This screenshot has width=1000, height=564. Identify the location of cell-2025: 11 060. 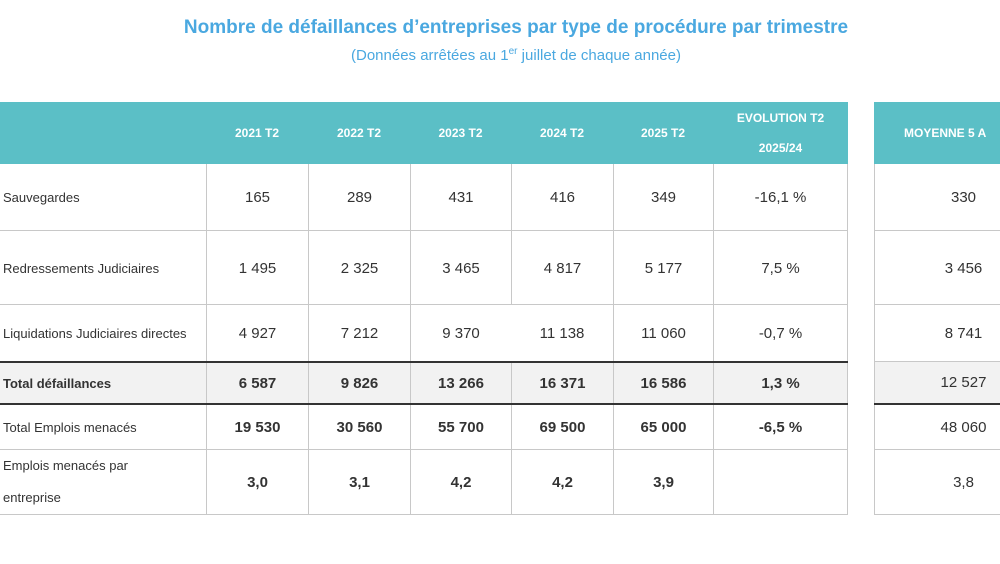
(663, 333).